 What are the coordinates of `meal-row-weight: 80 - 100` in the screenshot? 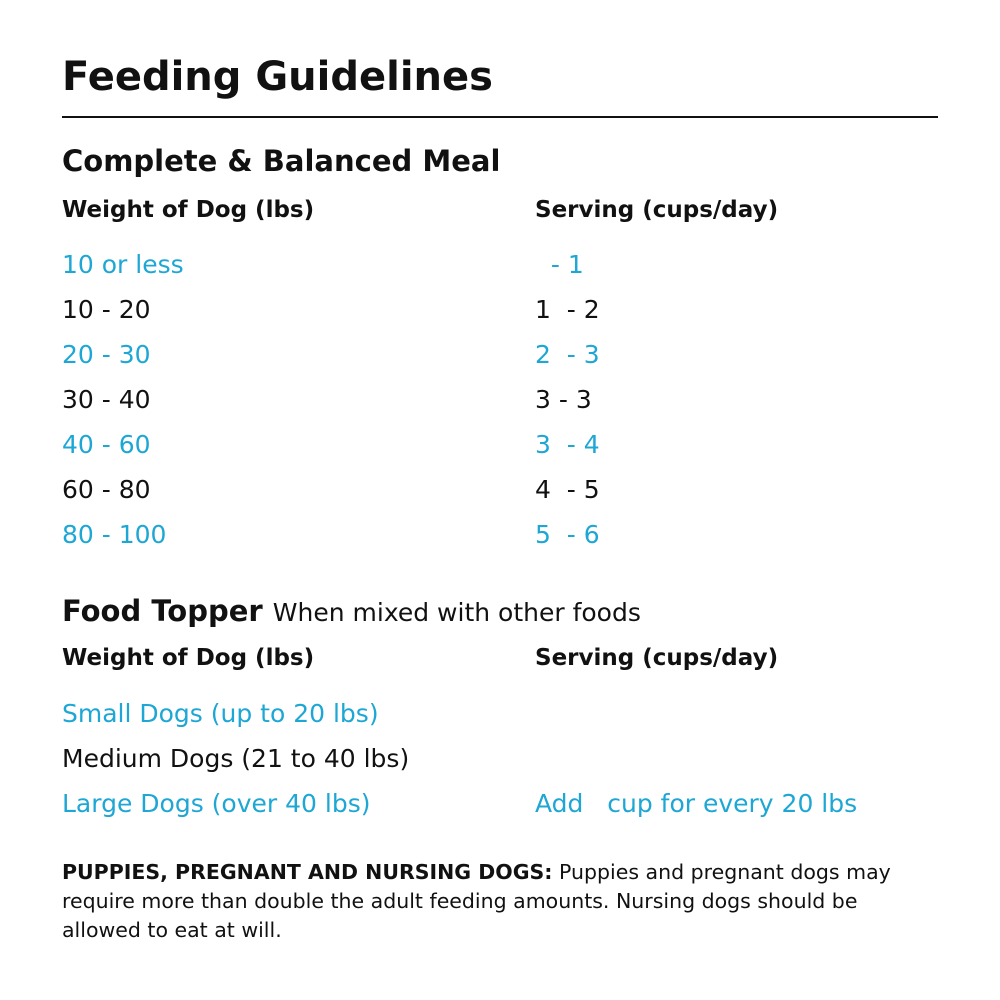 It's located at (114, 534).